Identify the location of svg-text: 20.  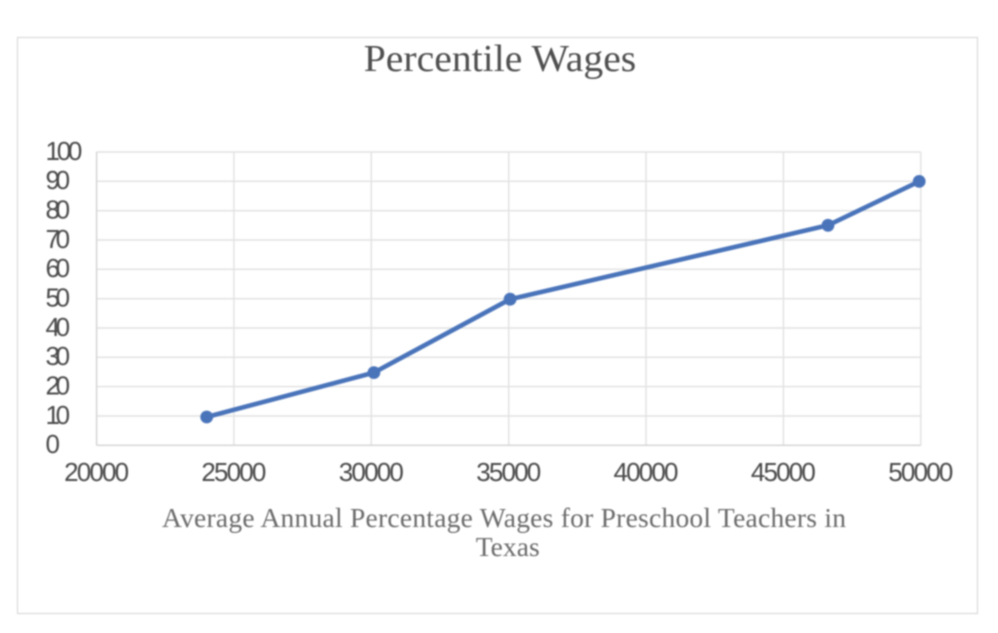
(58, 385).